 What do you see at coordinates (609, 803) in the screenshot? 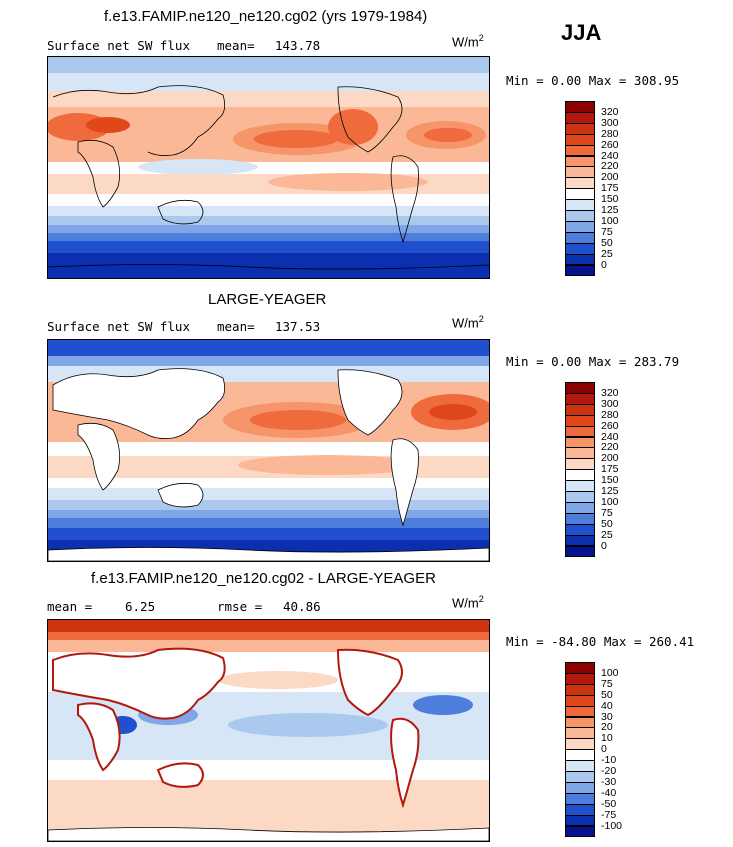
I see `colorbar-label: -50` at bounding box center [609, 803].